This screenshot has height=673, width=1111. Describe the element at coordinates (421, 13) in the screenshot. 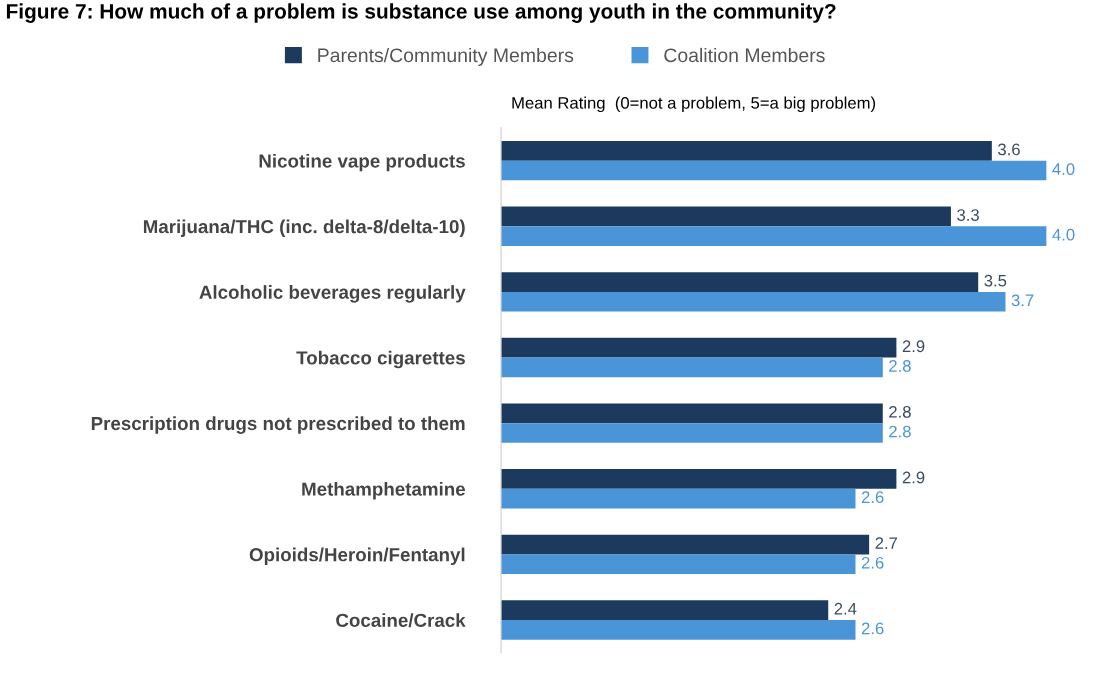

I see `chart-title: Figure 7: How much of a problem is substance use among youth in the community?` at that location.